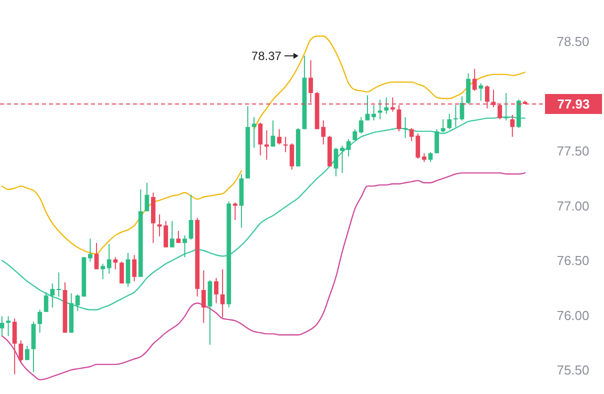 The width and height of the screenshot is (604, 394). What do you see at coordinates (573, 42) in the screenshot?
I see `y-tick-label: 78.50` at bounding box center [573, 42].